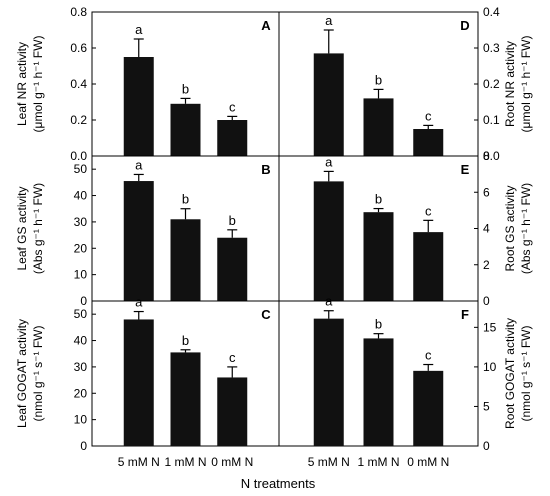 This screenshot has width=550, height=496. What do you see at coordinates (486, 265) in the screenshot?
I see `y-tick-label: 2` at bounding box center [486, 265].